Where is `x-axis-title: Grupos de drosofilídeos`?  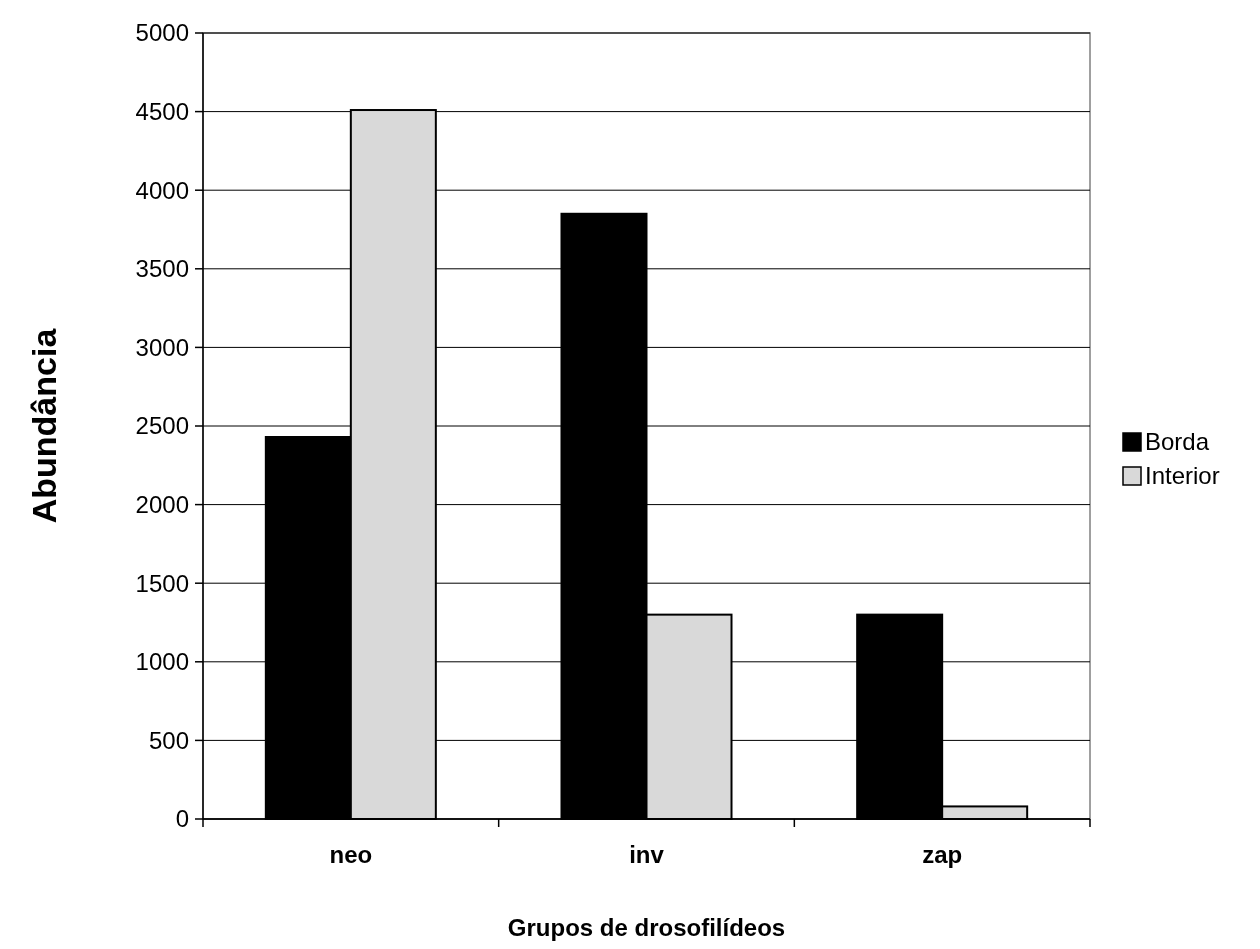
x-axis-title: Grupos de drosofilídeos is located at coordinates (646, 927).